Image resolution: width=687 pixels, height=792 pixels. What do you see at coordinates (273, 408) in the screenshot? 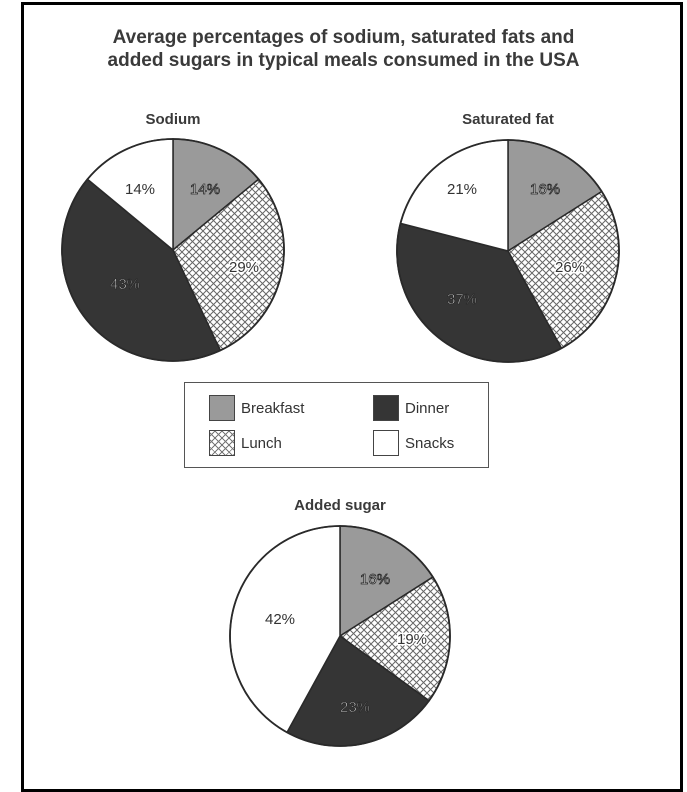
I see `legend-label-breakfast: Breakfast` at bounding box center [273, 408].